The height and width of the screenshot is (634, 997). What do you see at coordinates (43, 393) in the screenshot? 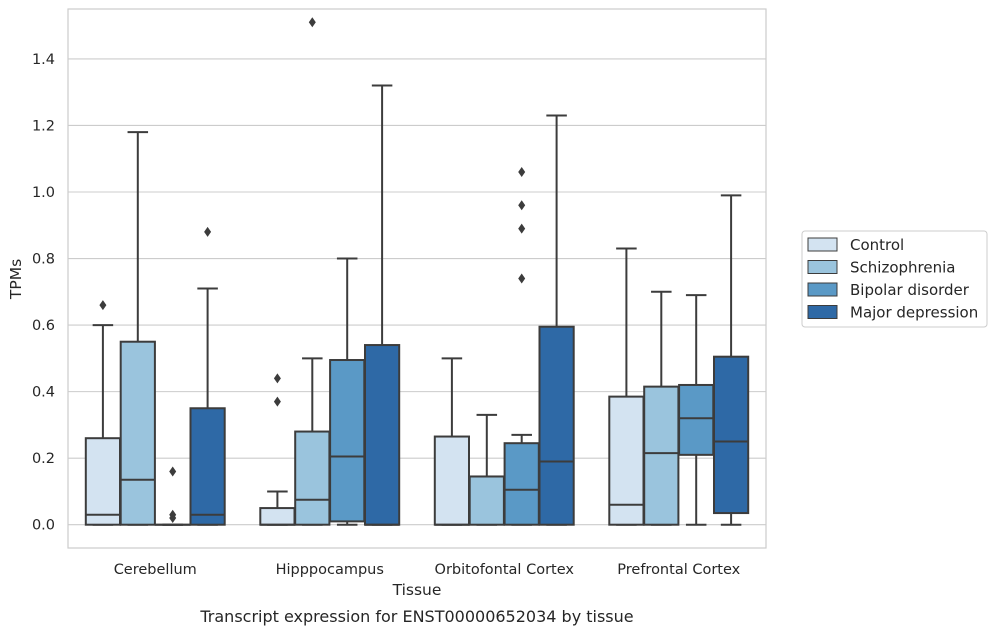
I see `y-tick-label: 0.4` at bounding box center [43, 393].